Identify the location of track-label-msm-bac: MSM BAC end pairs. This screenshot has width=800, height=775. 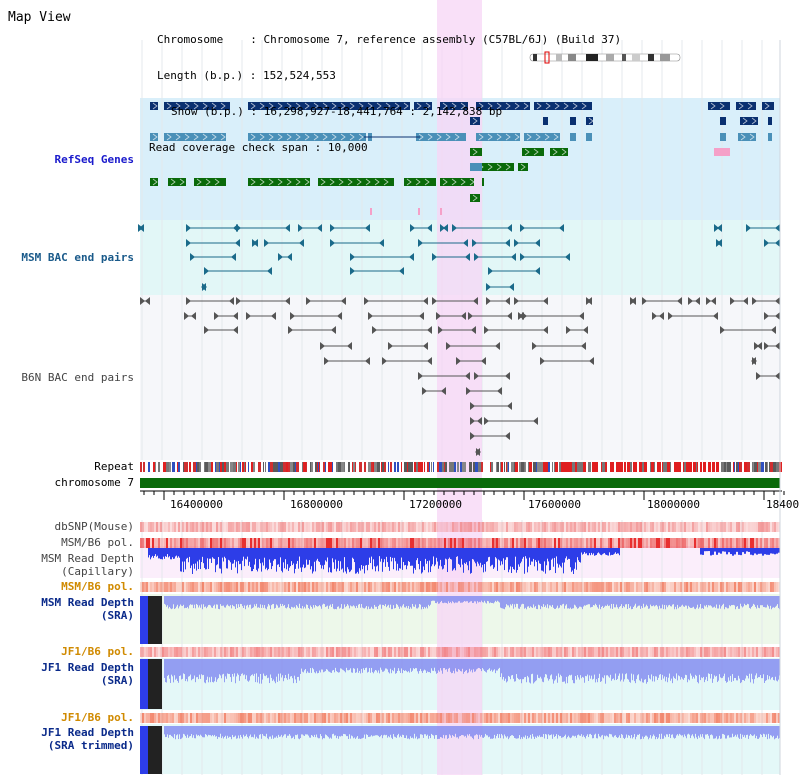
(77, 257).